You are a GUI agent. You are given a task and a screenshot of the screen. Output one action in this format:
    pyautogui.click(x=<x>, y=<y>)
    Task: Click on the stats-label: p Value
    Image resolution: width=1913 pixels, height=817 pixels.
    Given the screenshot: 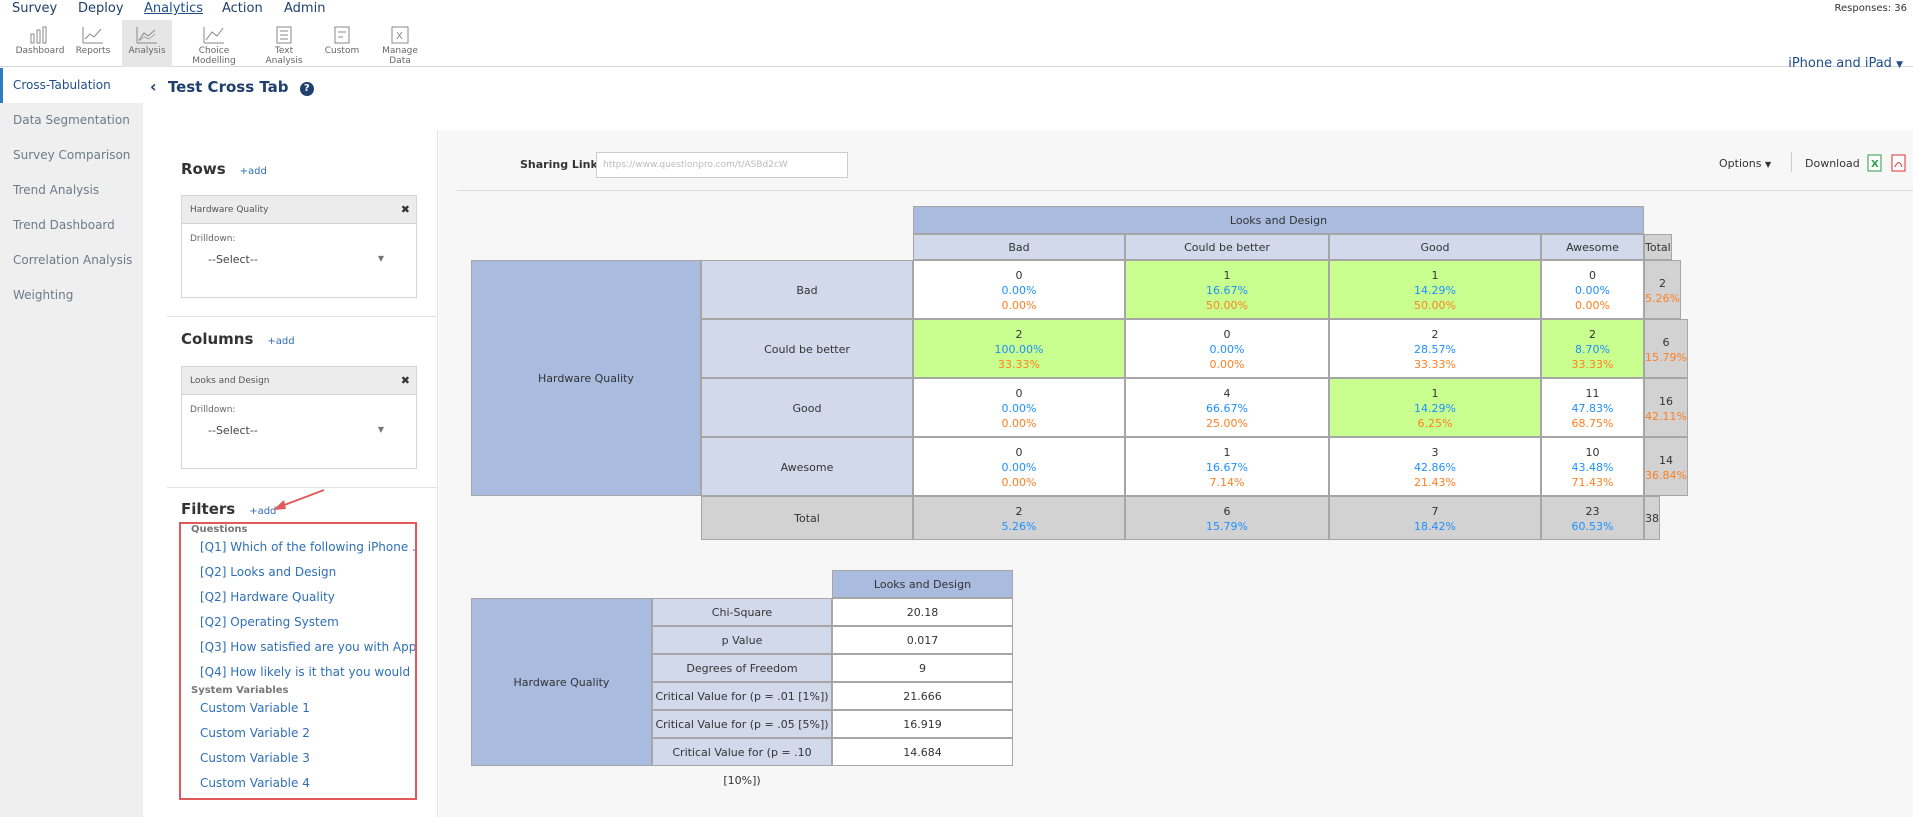 What is the action you would take?
    pyautogui.click(x=742, y=640)
    